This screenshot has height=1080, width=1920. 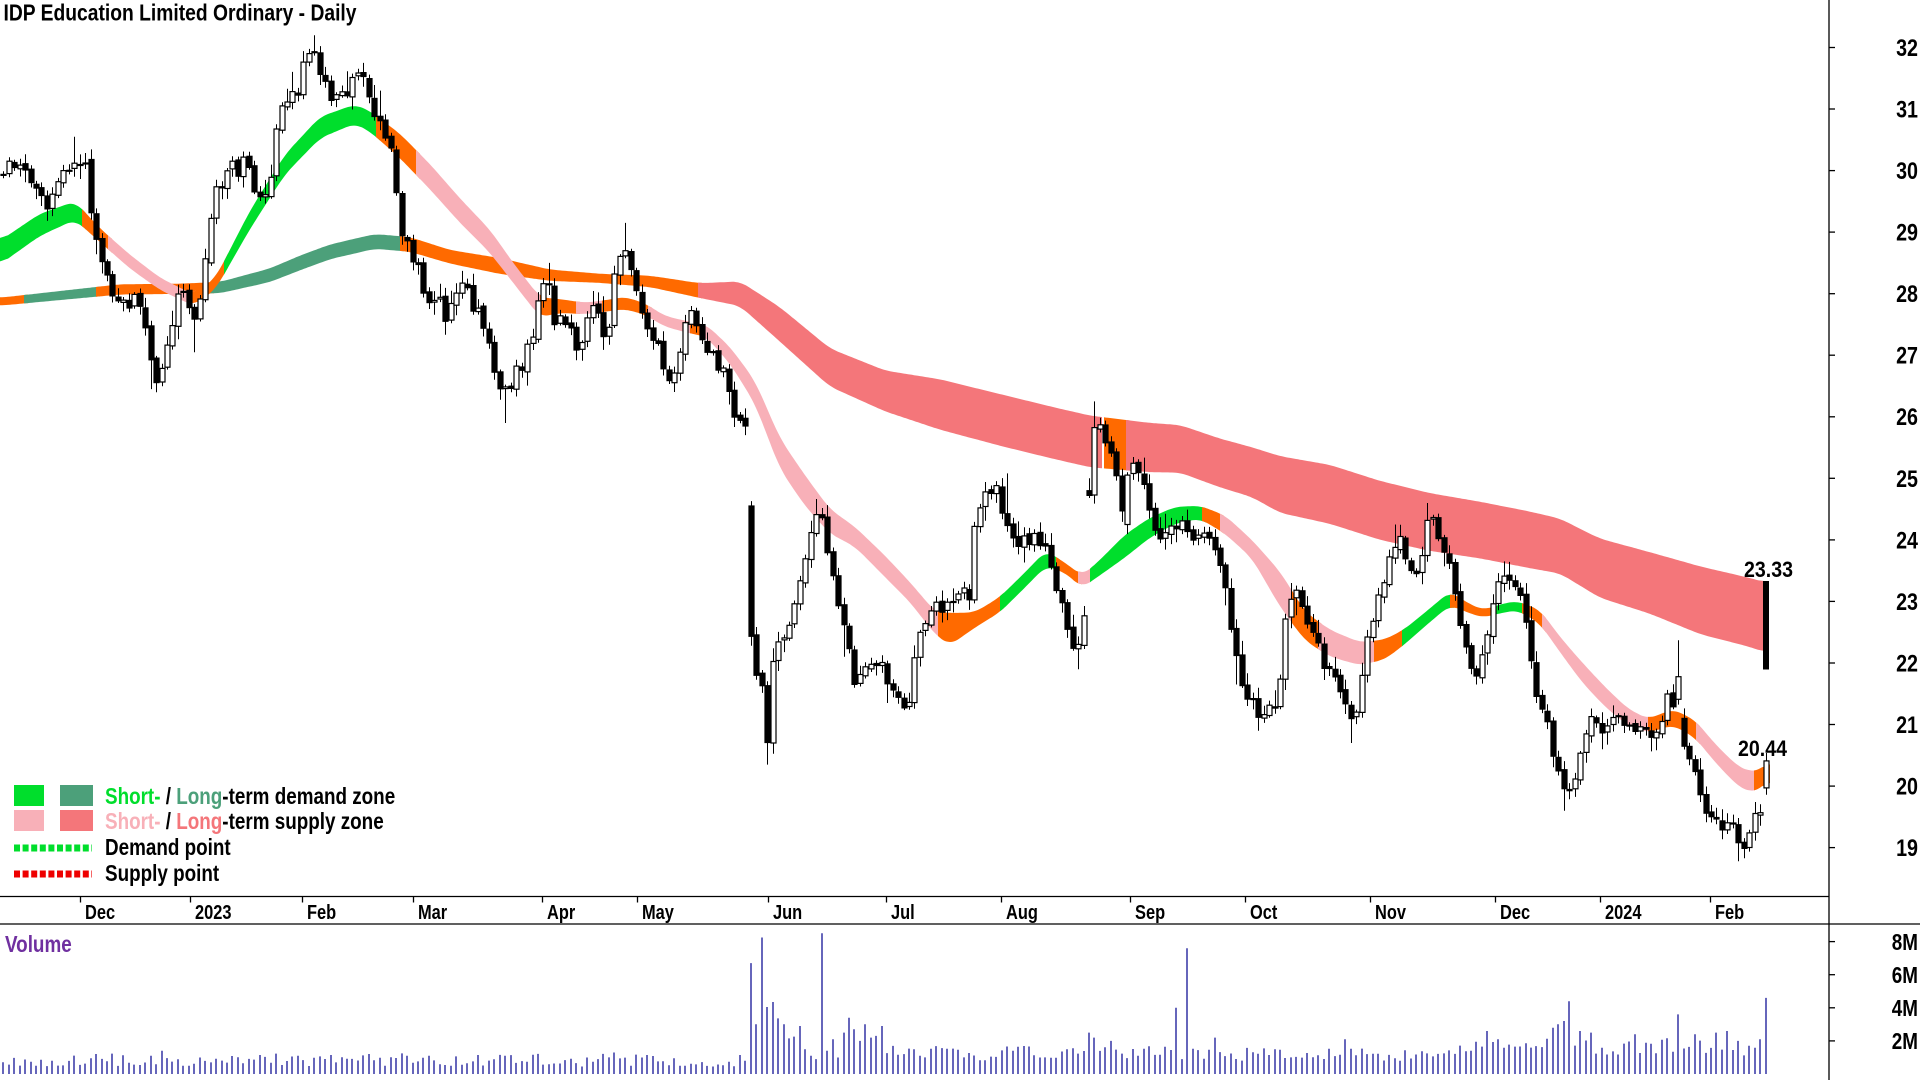 I want to click on svg-text: 26, so click(x=1907, y=417).